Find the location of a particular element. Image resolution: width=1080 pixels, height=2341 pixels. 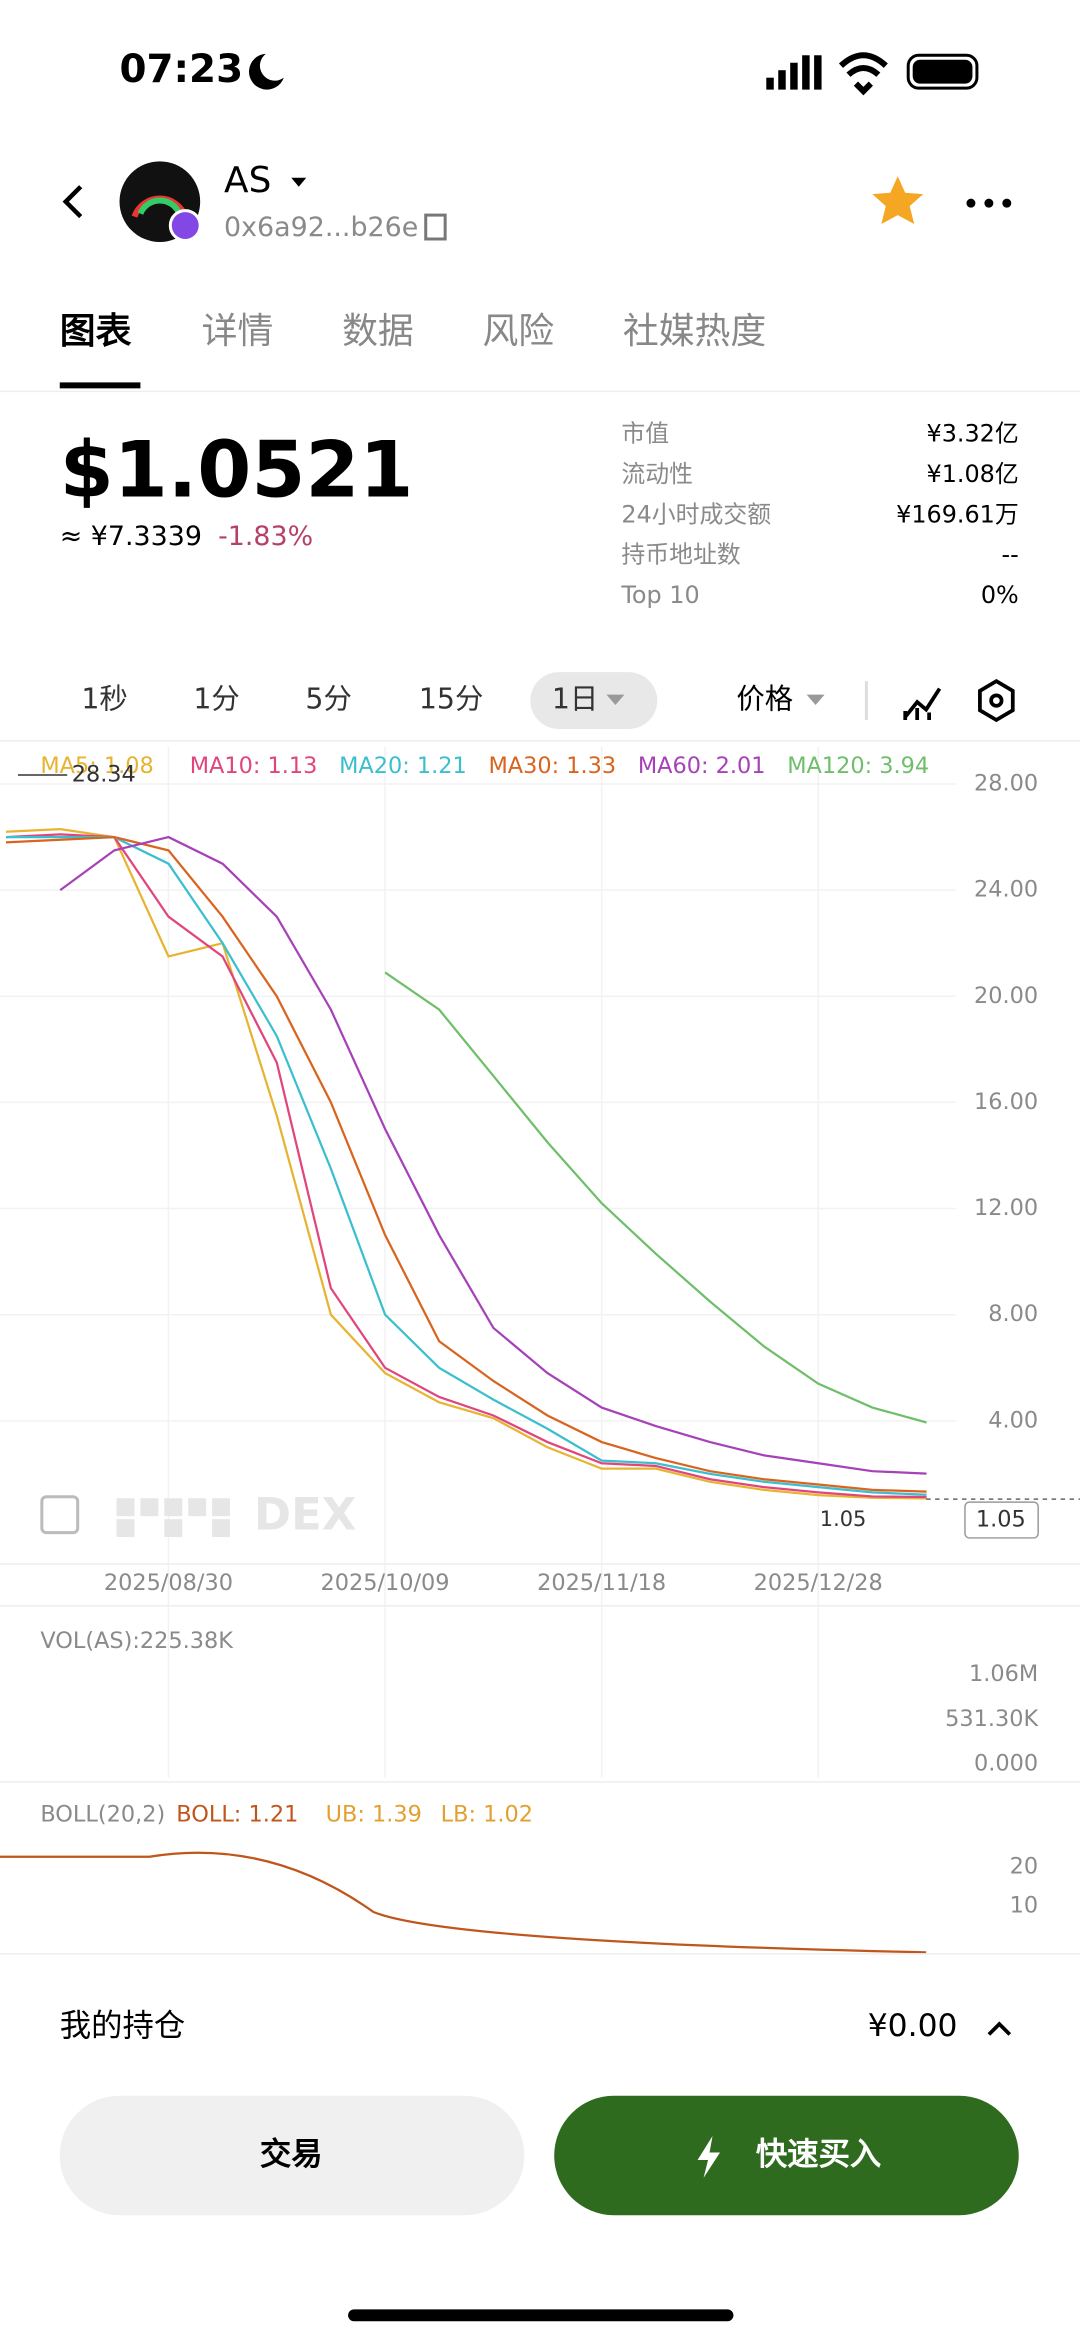

boll-band-decoration is located at coordinates (463, 1902).